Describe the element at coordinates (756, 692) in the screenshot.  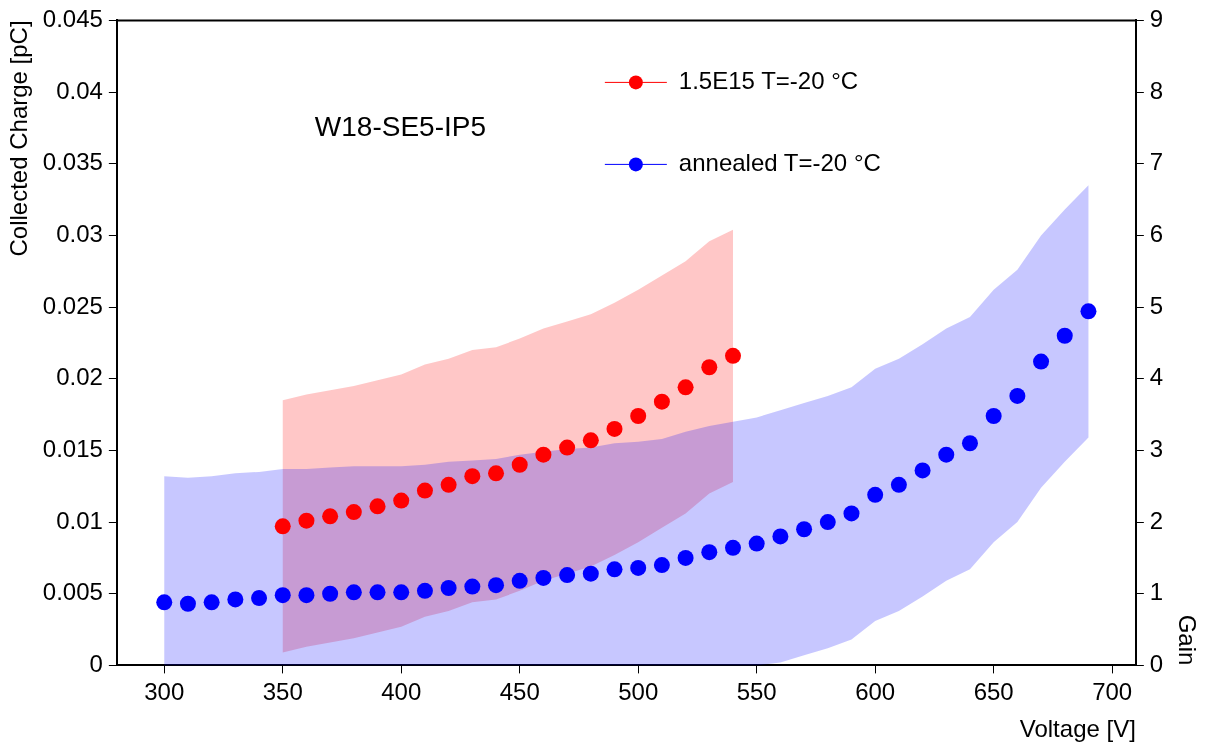
I see `x-tick-label: 550` at that location.